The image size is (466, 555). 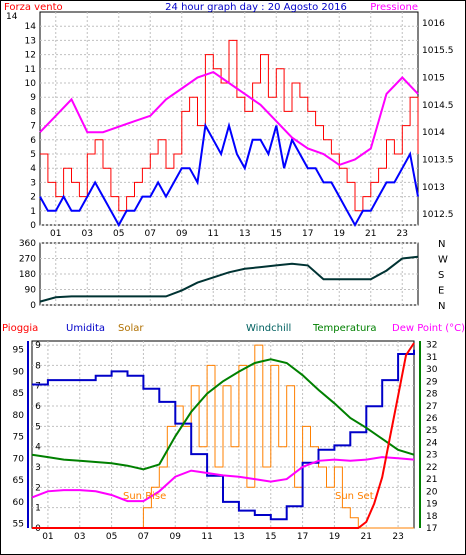 I want to click on direction-series-line, so click(x=229, y=279).